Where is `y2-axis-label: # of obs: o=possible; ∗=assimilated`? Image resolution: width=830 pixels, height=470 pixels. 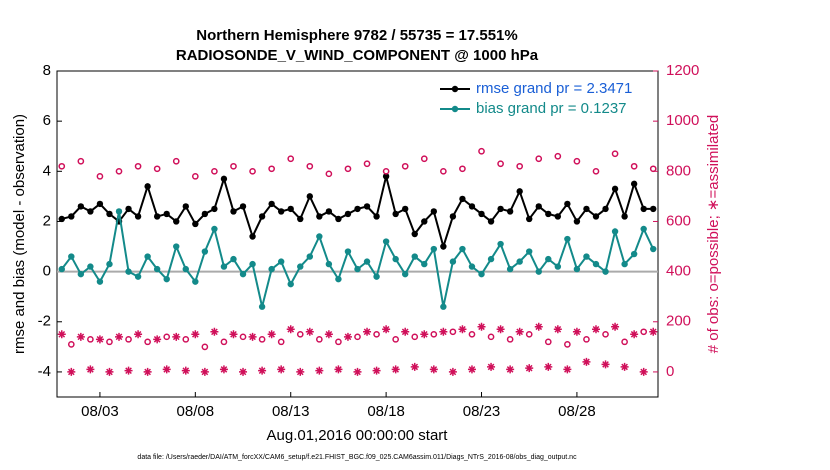 y2-axis-label: # of obs: o=possible; ∗=assimilated is located at coordinates (713, 234).